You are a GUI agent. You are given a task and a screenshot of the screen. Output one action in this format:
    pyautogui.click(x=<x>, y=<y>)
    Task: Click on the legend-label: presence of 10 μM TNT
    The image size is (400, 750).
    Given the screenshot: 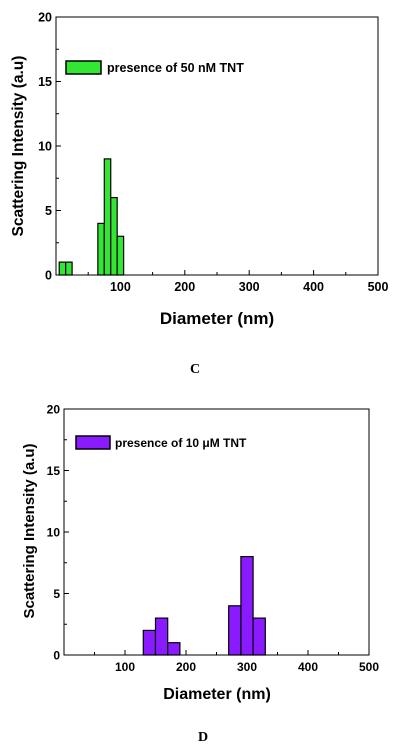 What is the action you would take?
    pyautogui.click(x=181, y=443)
    